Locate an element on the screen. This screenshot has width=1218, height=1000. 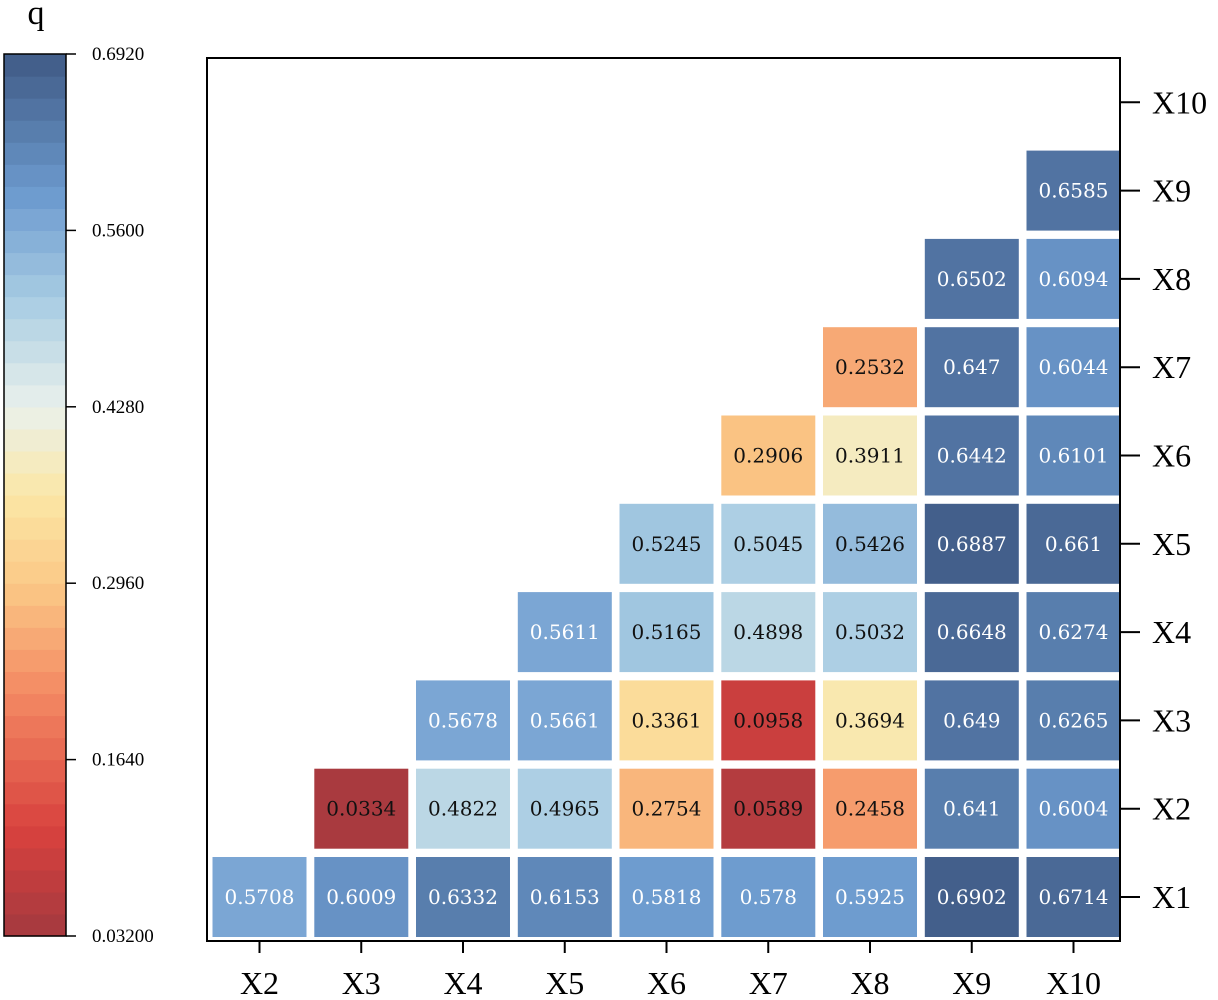
cell-value-label: 0.6274 is located at coordinates (1074, 632).